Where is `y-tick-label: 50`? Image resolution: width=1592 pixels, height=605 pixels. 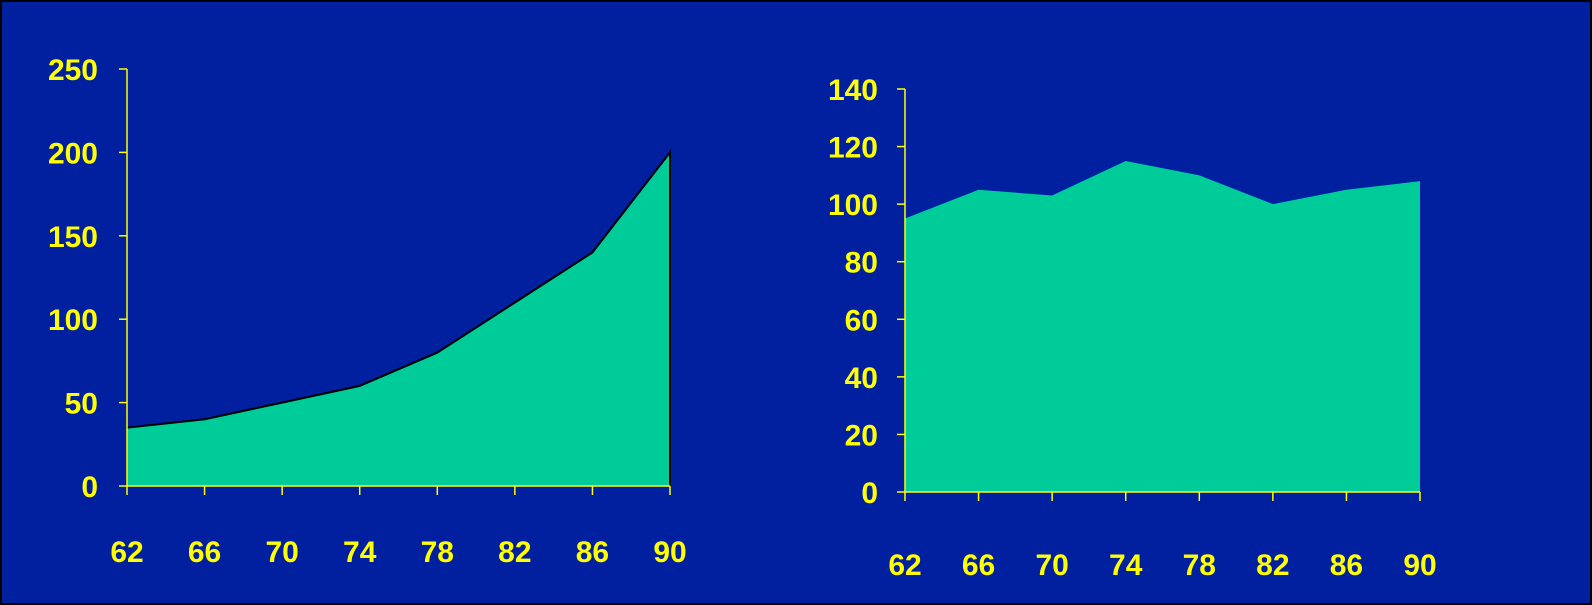 y-tick-label: 50 is located at coordinates (81, 404).